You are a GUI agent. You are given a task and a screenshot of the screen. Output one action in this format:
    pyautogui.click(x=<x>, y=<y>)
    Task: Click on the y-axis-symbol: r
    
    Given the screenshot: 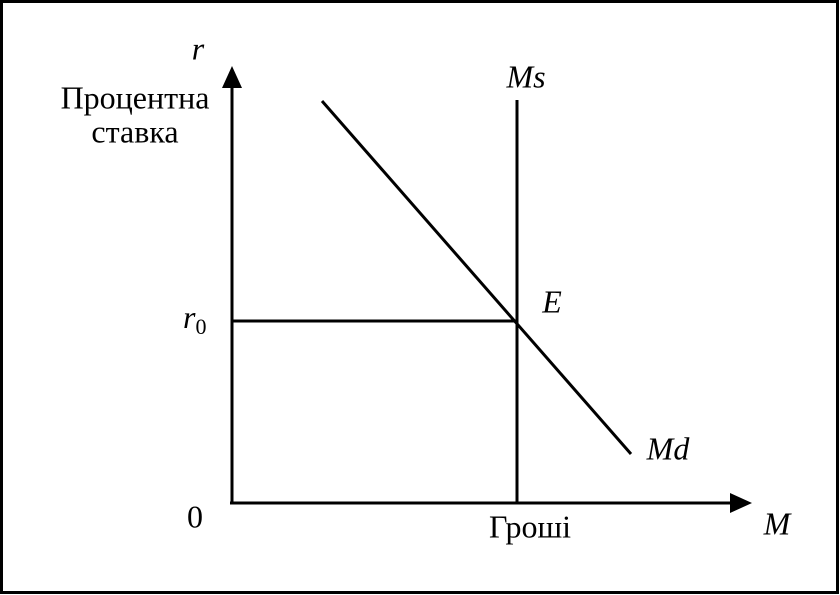 What is the action you would take?
    pyautogui.click(x=198, y=48)
    